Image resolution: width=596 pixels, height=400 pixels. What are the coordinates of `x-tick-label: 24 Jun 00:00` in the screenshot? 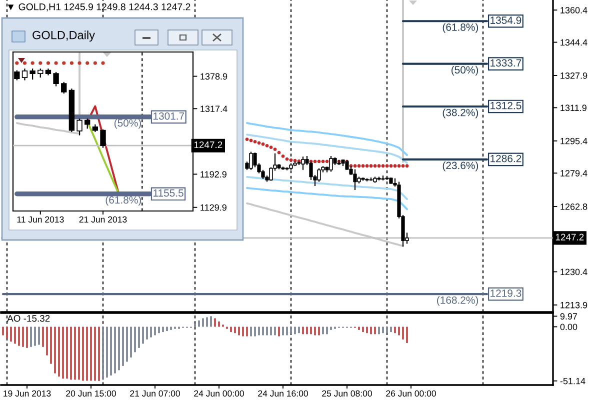 It's located at (219, 393).